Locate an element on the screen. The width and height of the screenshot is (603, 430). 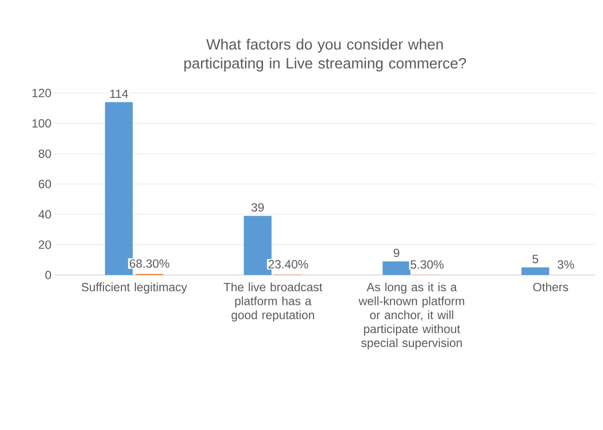
y-tick-label: 0 is located at coordinates (48, 275).